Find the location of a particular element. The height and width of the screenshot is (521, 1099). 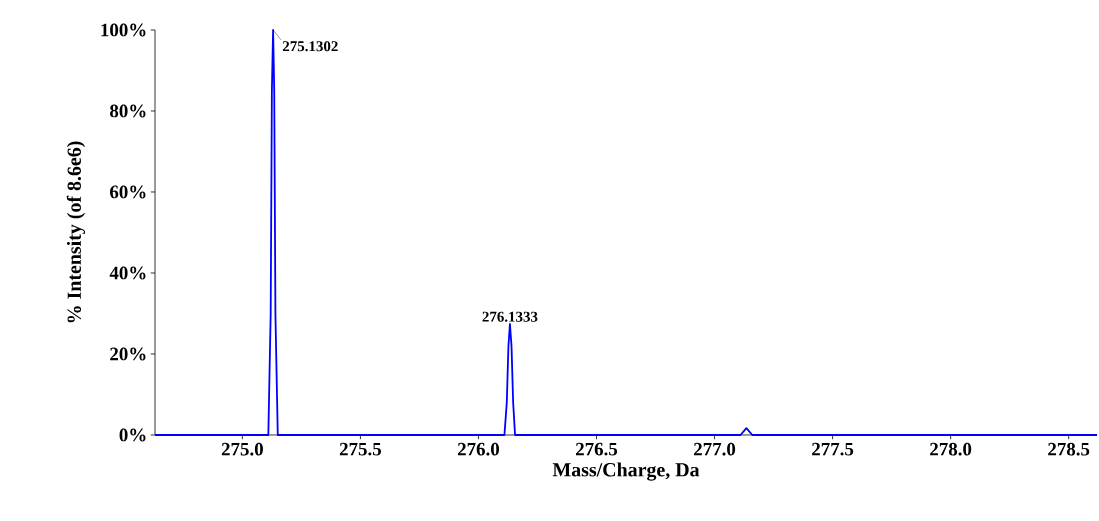

x-tick-label: 276.5 is located at coordinates (597, 449).